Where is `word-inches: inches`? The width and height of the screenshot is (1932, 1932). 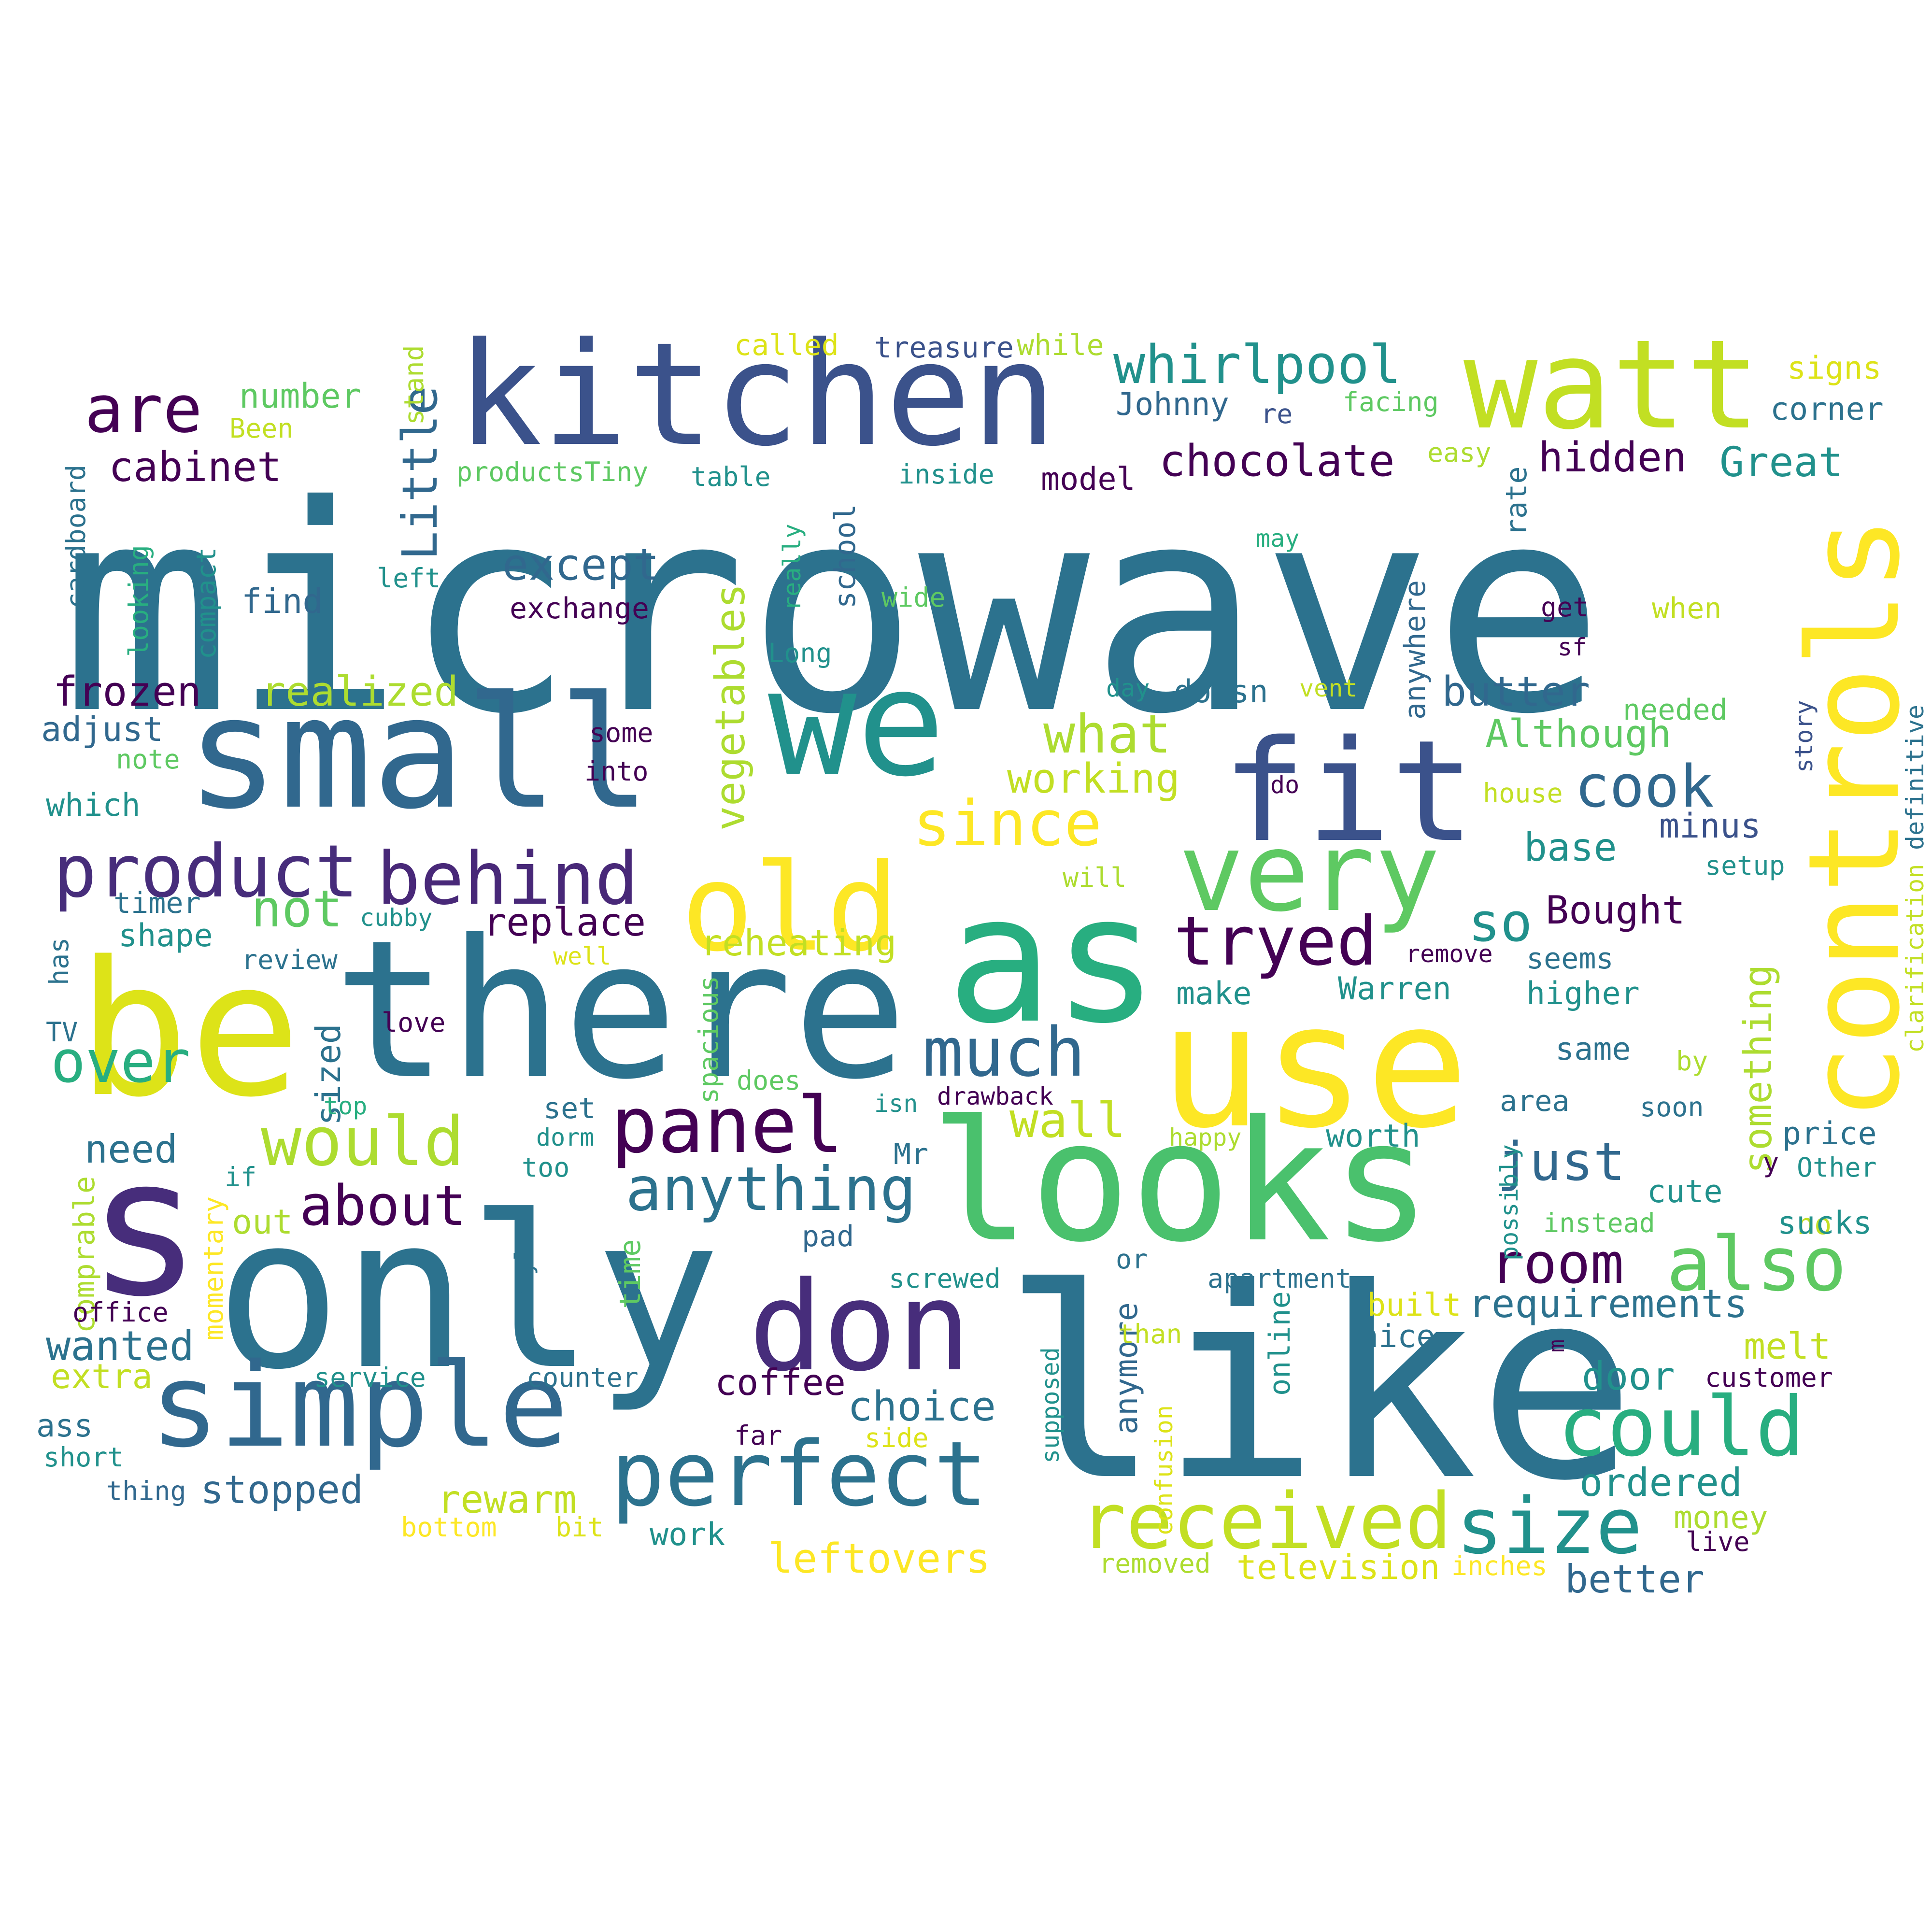
word-inches: inches is located at coordinates (1499, 1565).